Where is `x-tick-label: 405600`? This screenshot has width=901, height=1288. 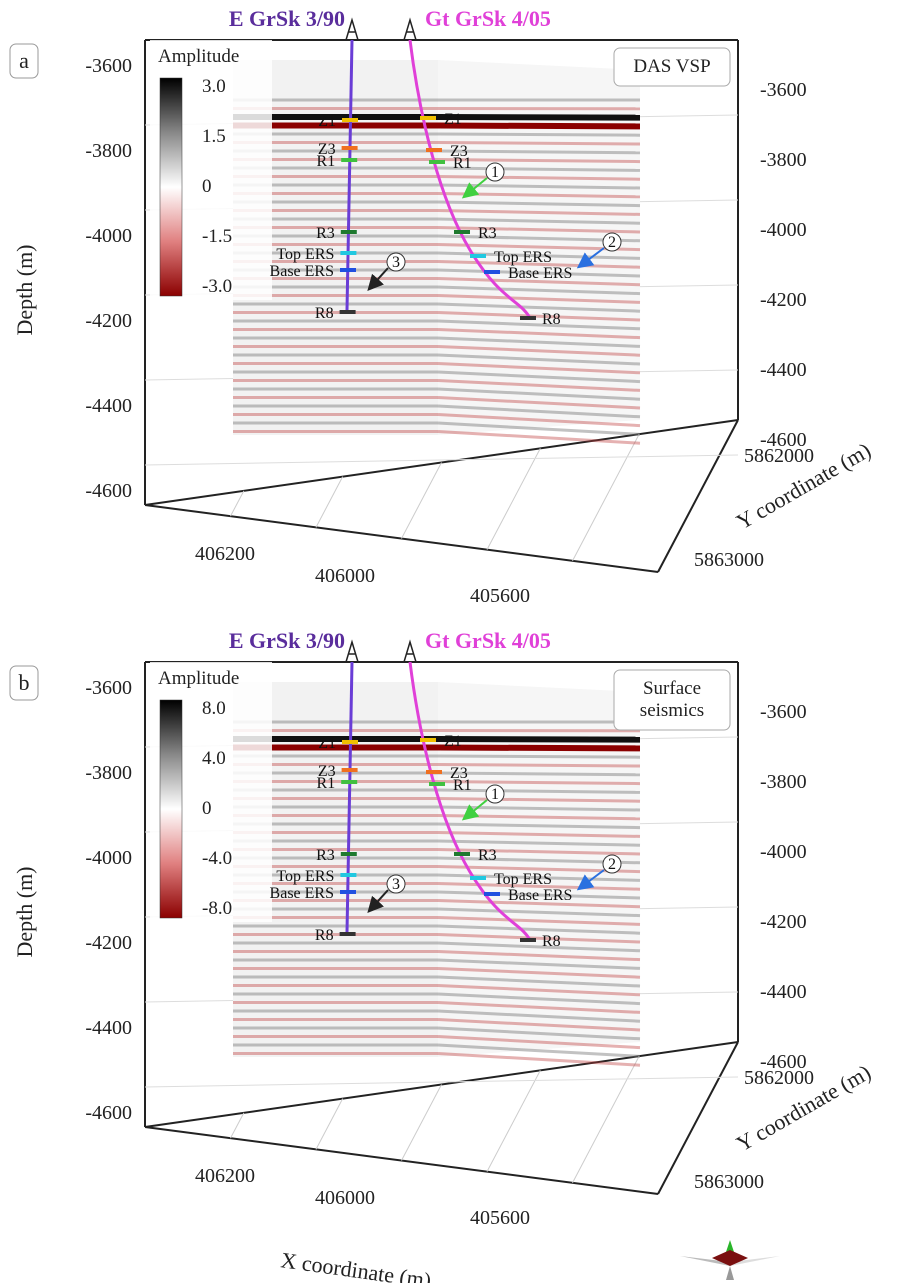 x-tick-label: 405600 is located at coordinates (500, 1218).